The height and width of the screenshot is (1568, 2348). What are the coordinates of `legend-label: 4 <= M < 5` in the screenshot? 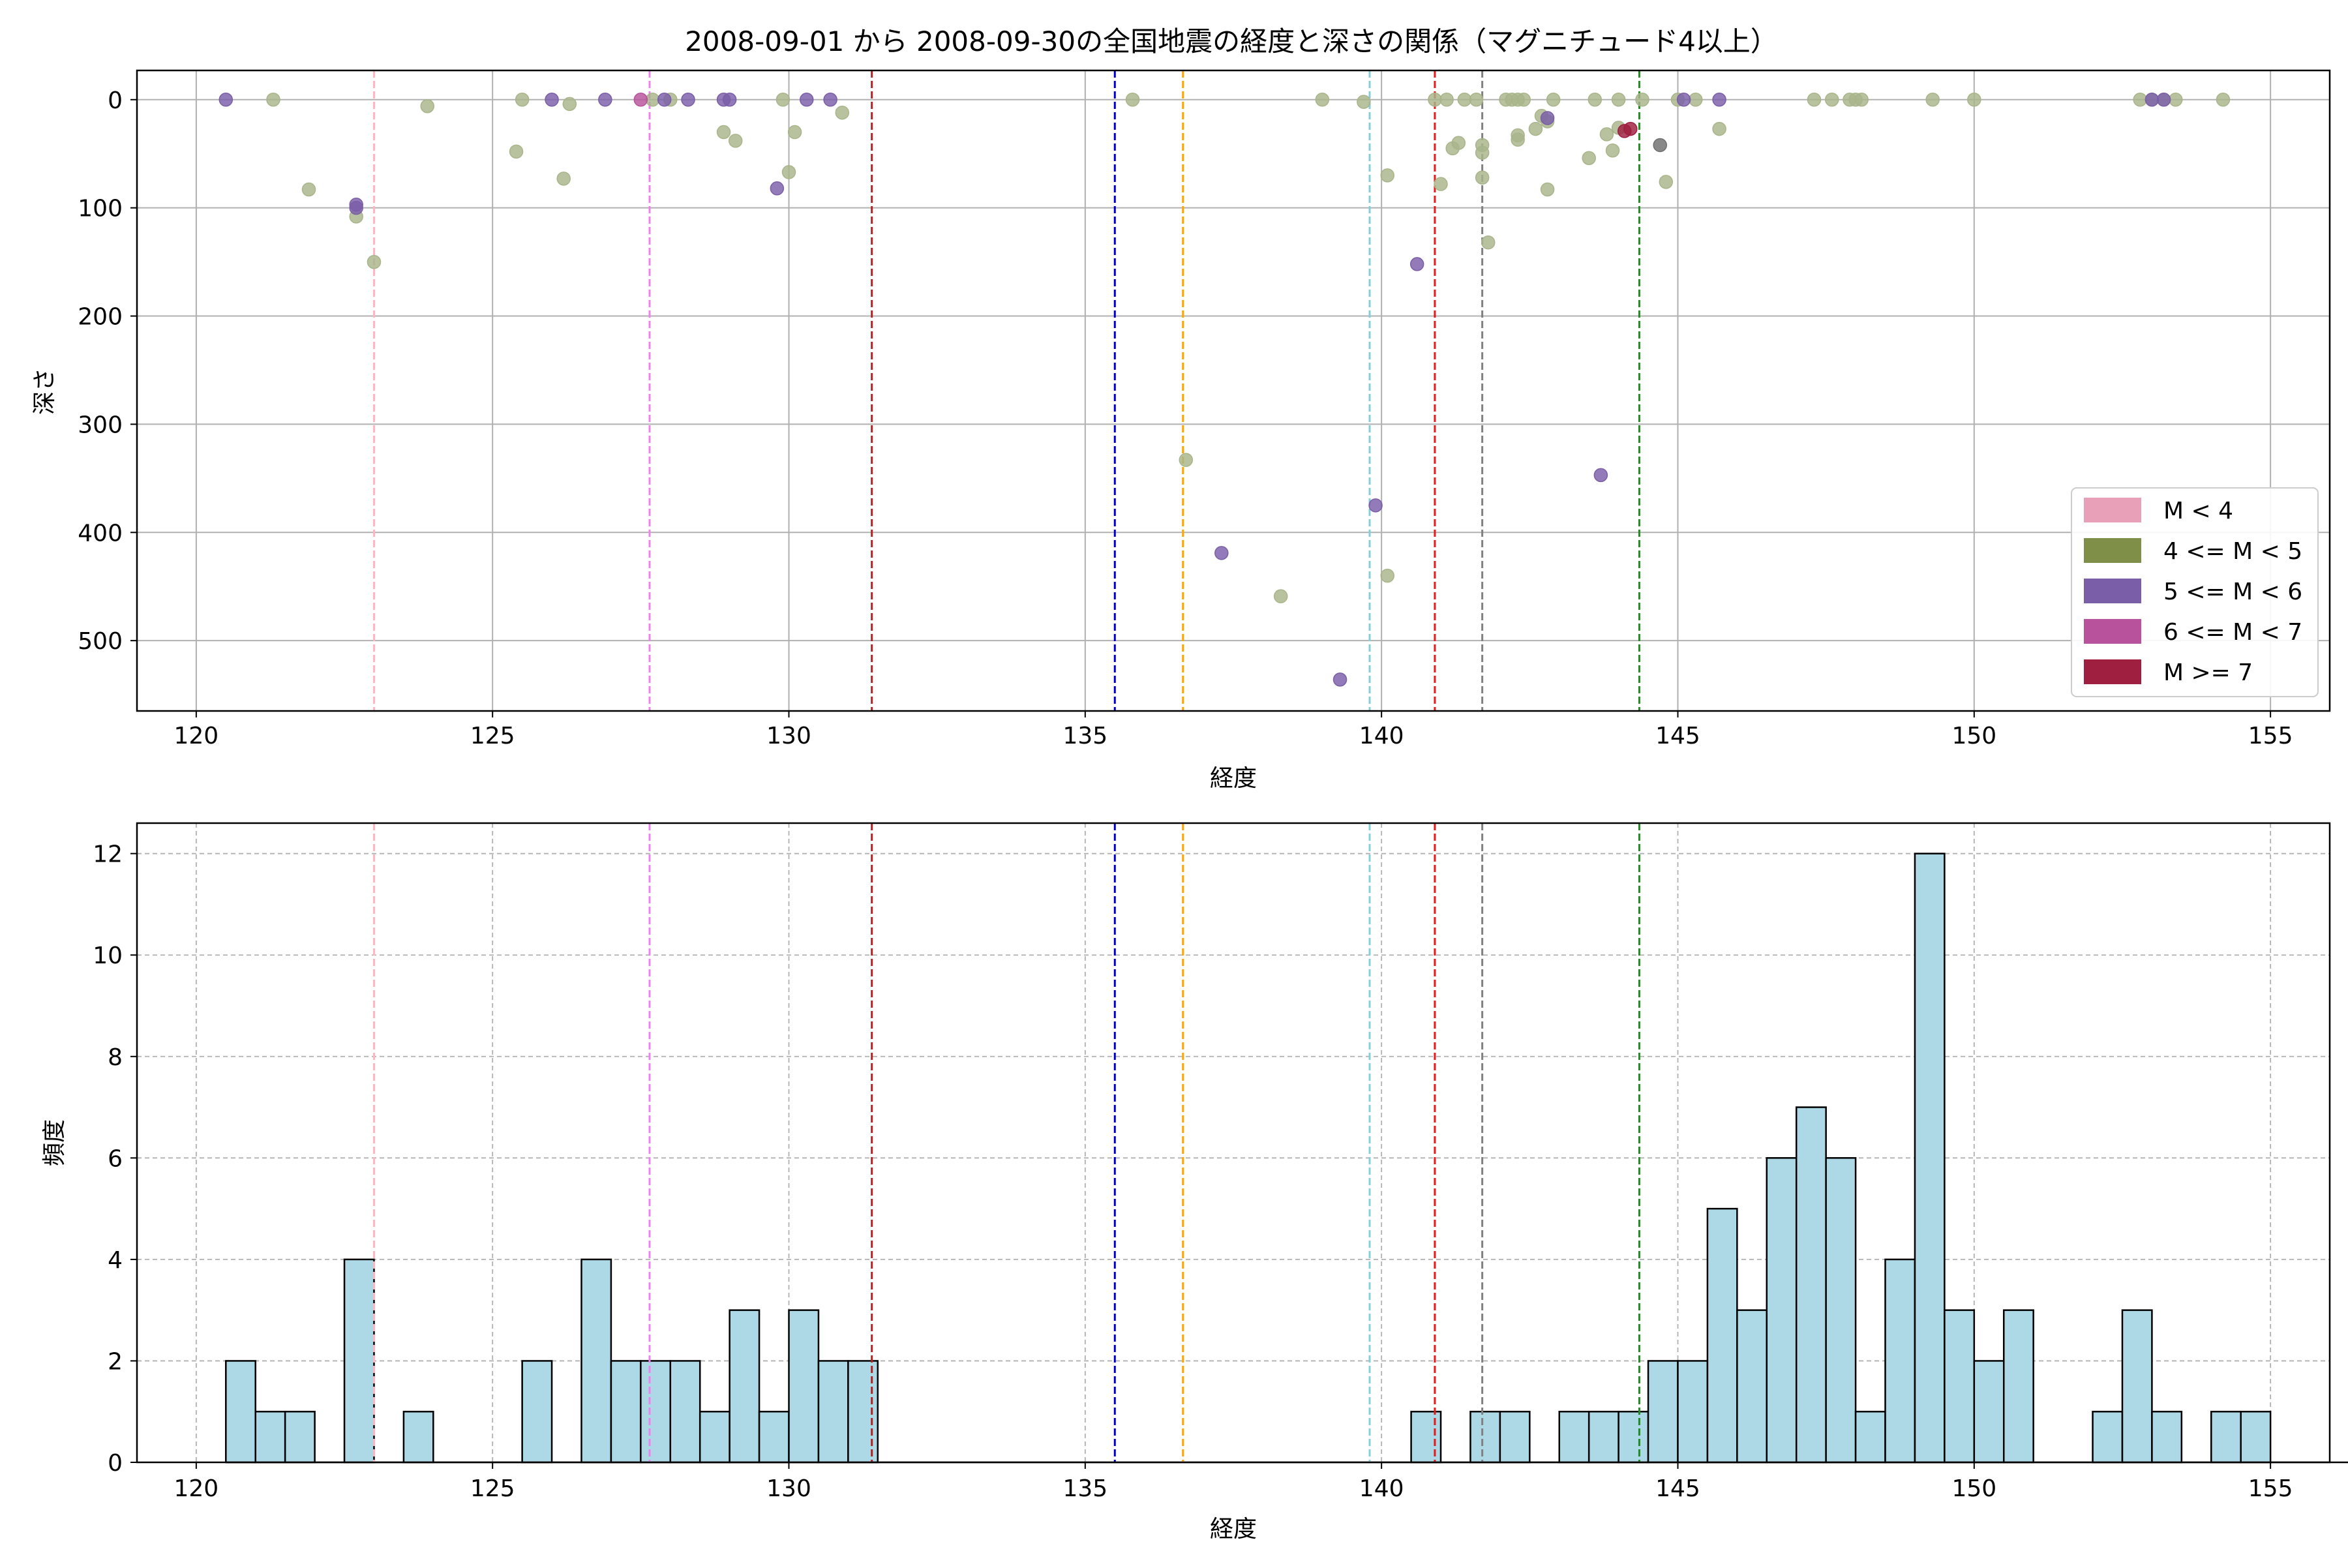 It's located at (2233, 551).